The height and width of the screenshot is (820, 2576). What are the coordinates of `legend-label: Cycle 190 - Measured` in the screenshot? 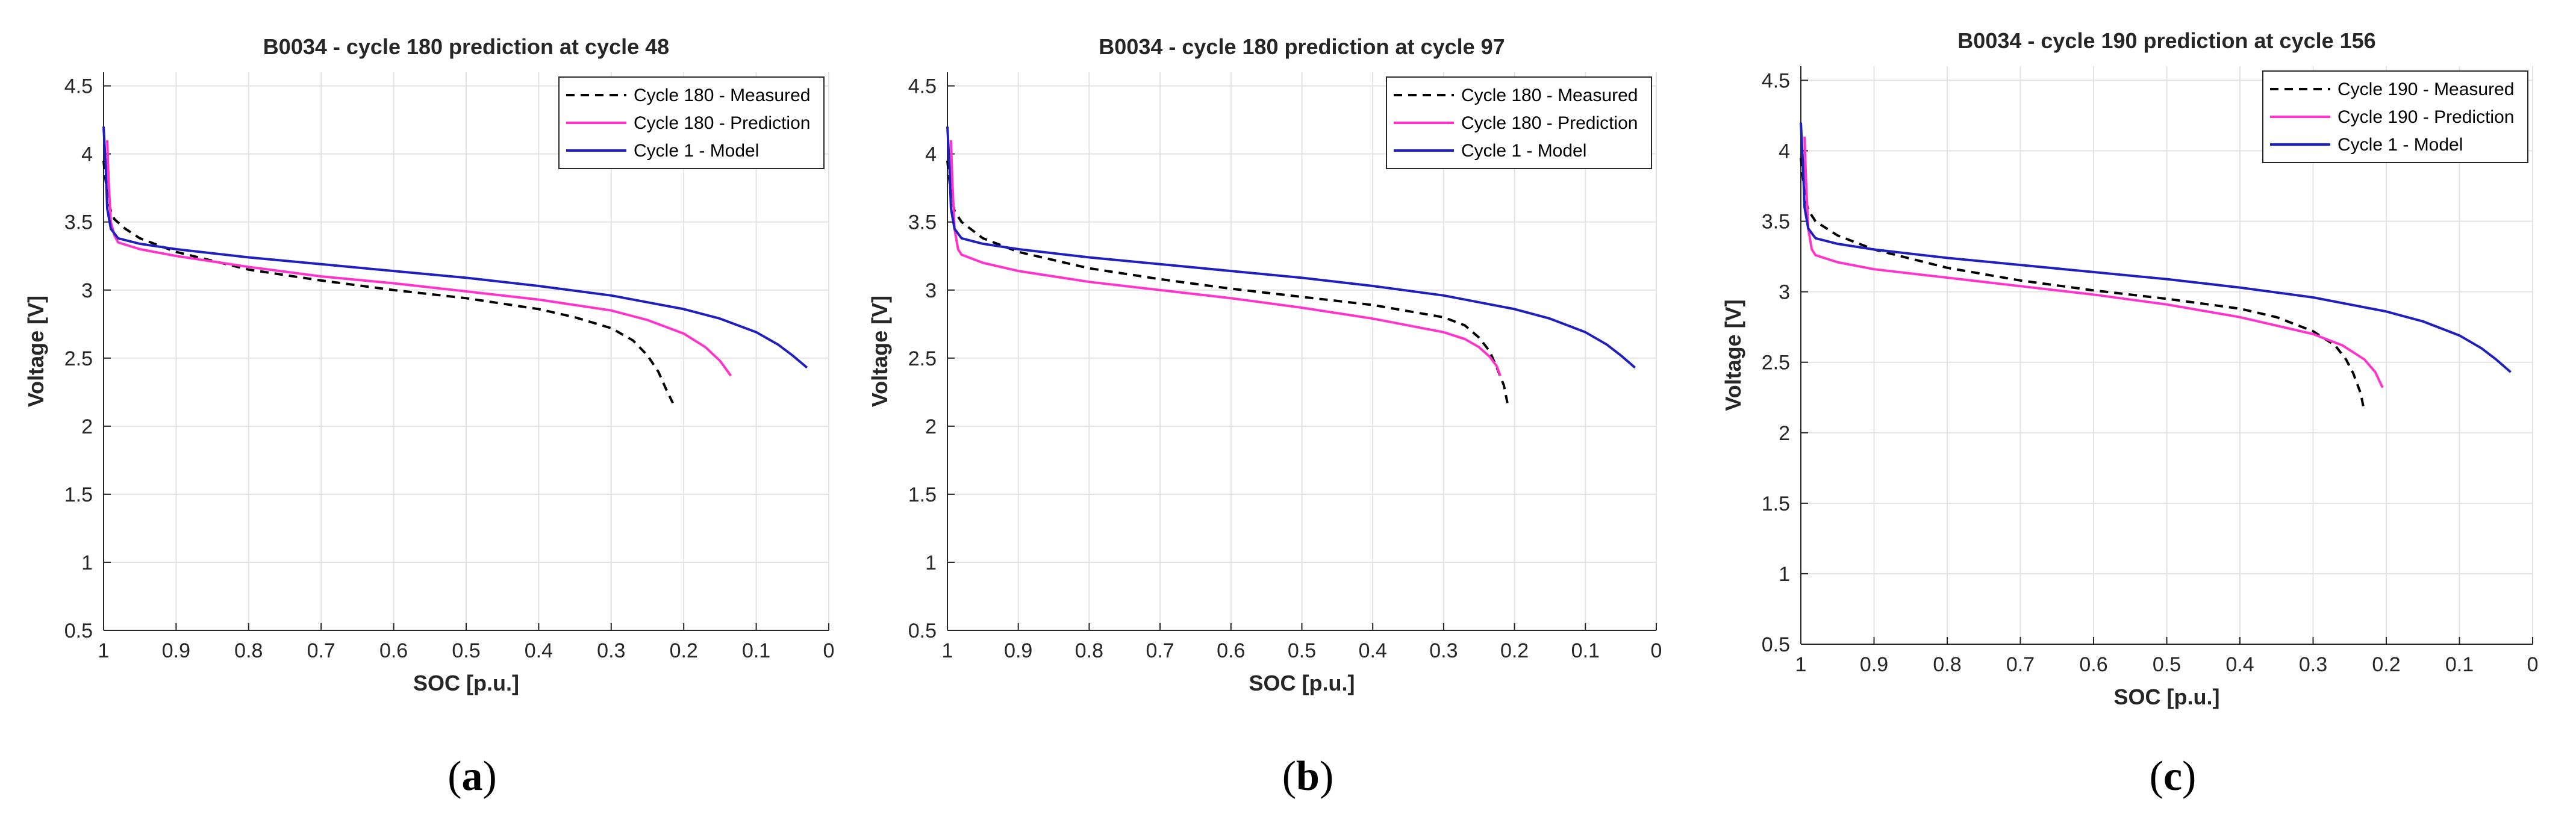 It's located at (2425, 89).